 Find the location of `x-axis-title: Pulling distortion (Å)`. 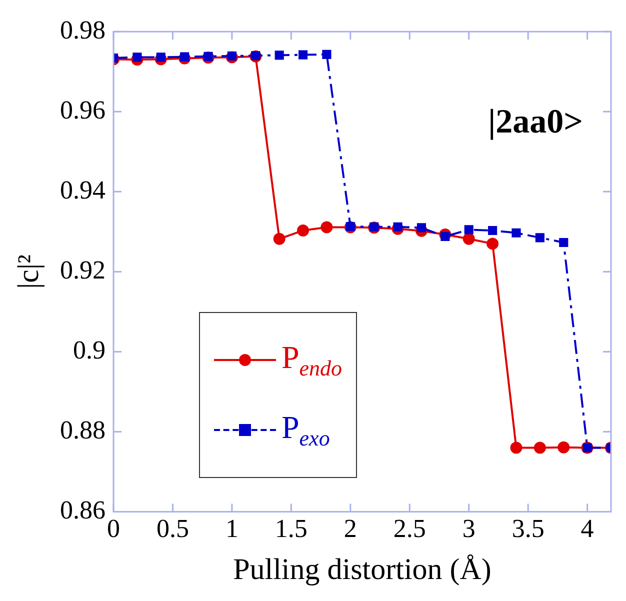

x-axis-title: Pulling distortion (Å) is located at coordinates (362, 569).